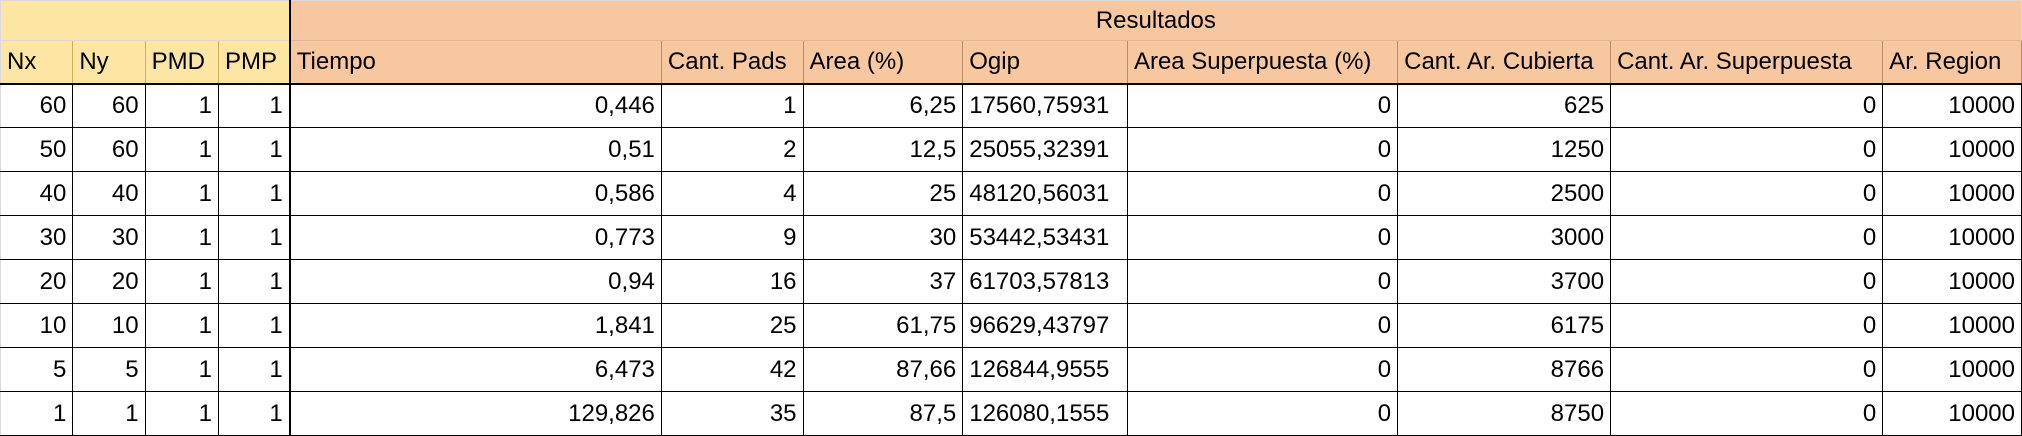 The image size is (2022, 436). What do you see at coordinates (109, 281) in the screenshot?
I see `cell-ny: 20` at bounding box center [109, 281].